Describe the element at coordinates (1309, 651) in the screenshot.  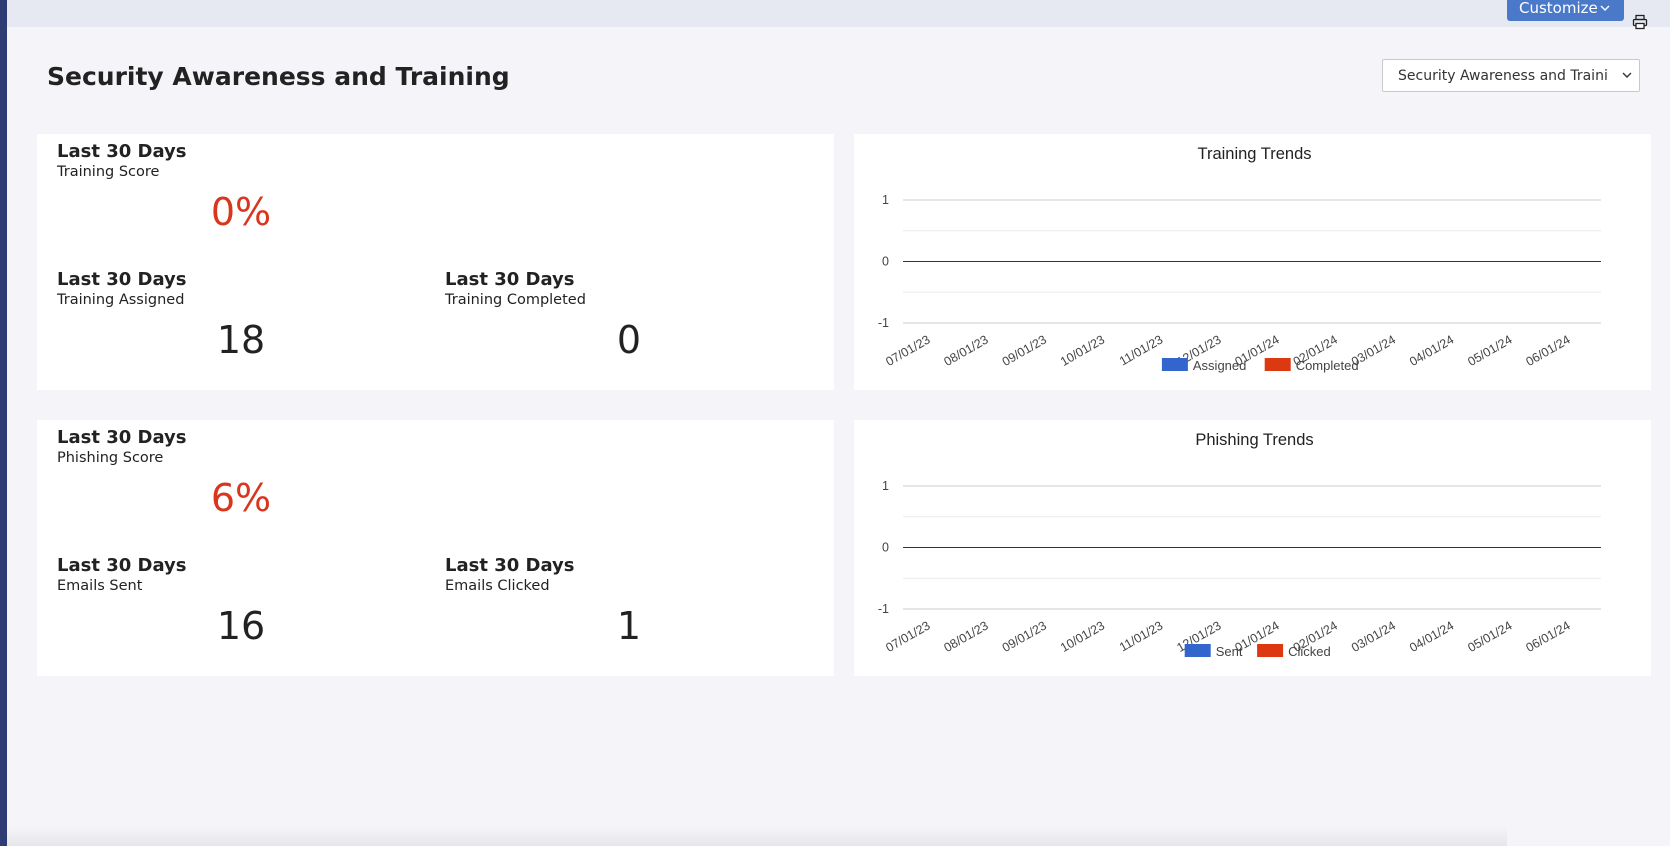
I see `legend-label-clicked: Clicked` at that location.